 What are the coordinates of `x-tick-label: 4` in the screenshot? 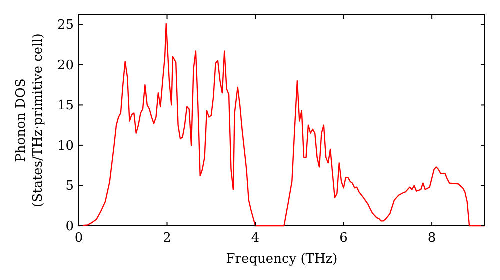 It's located at (255, 238).